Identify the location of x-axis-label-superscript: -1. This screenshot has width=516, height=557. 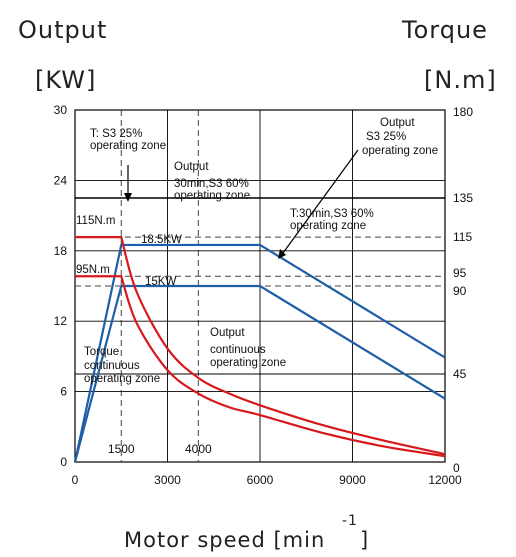
(350, 521).